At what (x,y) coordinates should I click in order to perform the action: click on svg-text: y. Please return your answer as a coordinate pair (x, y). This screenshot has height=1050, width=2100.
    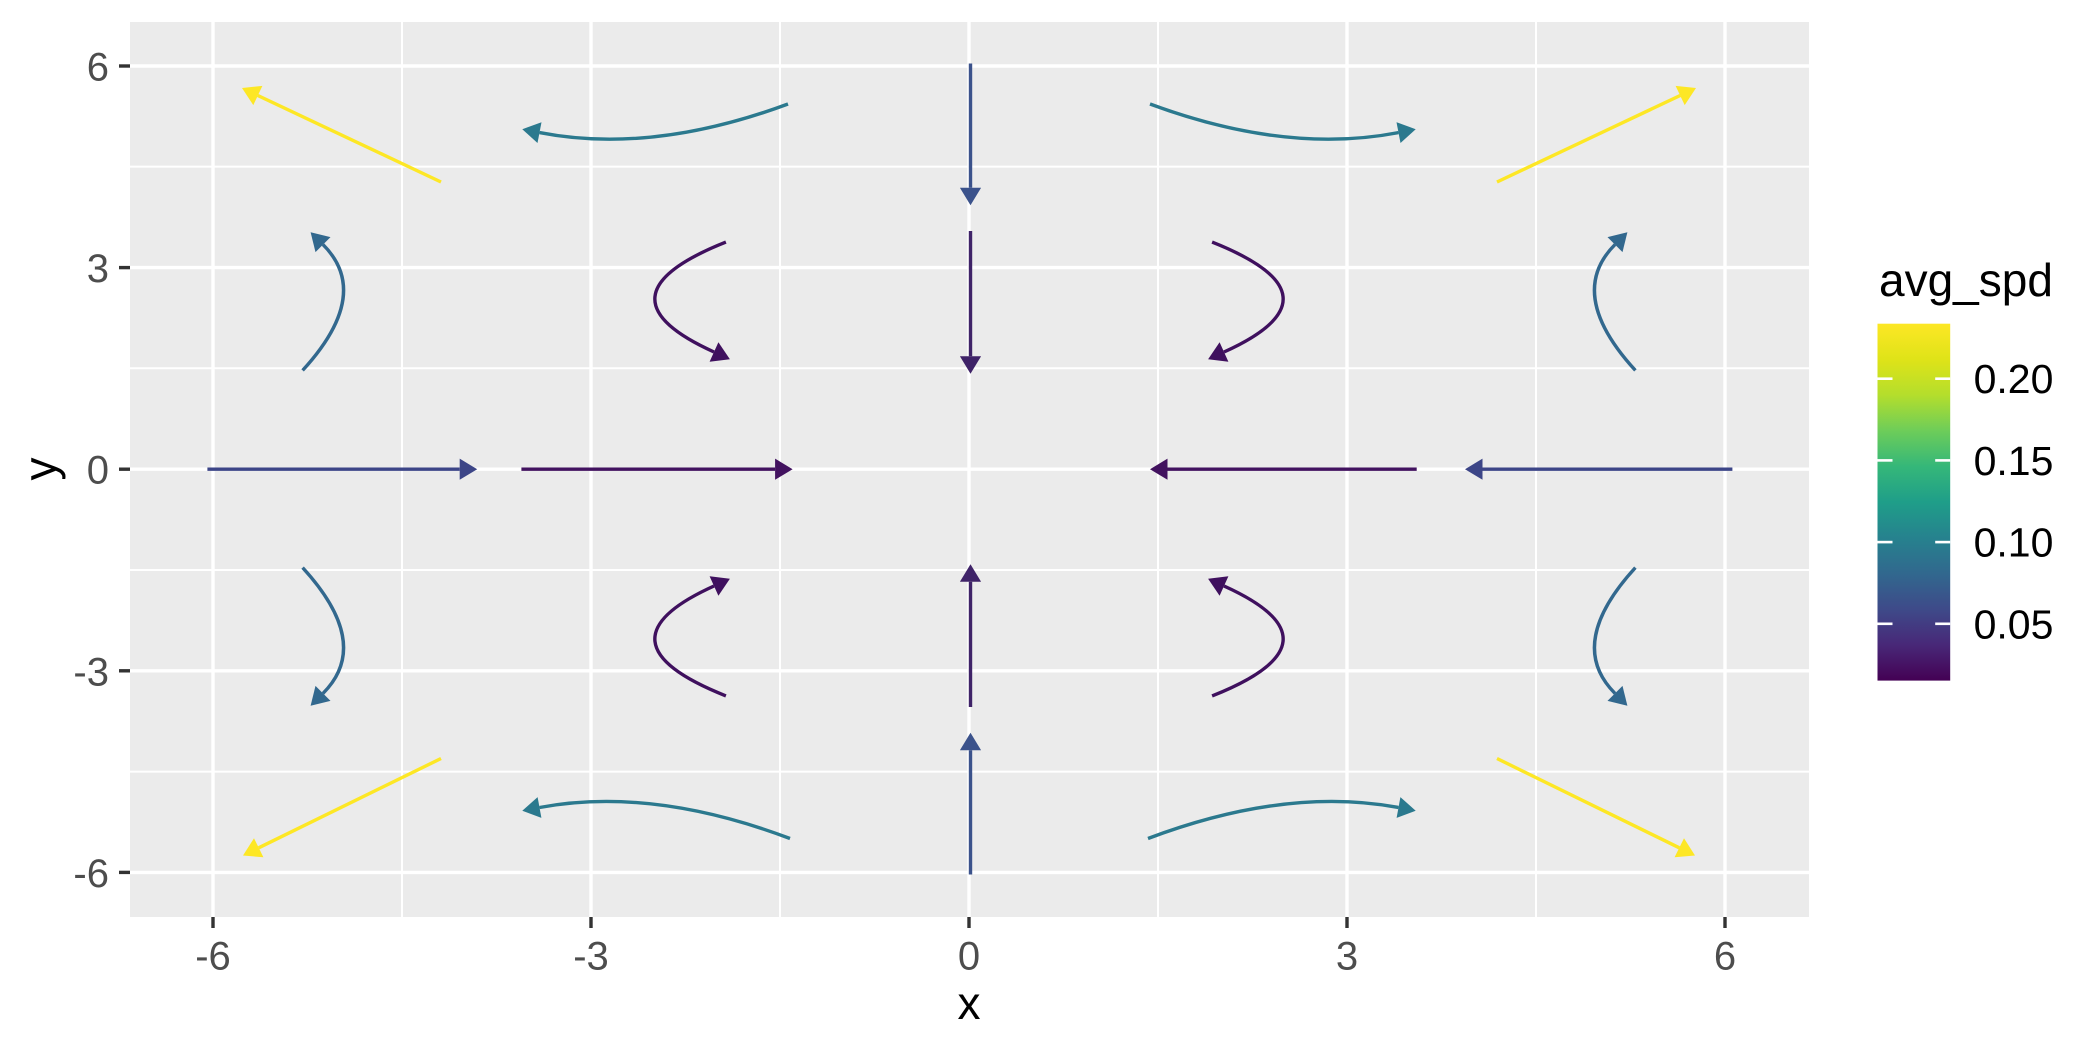
    Looking at the image, I should click on (40, 469).